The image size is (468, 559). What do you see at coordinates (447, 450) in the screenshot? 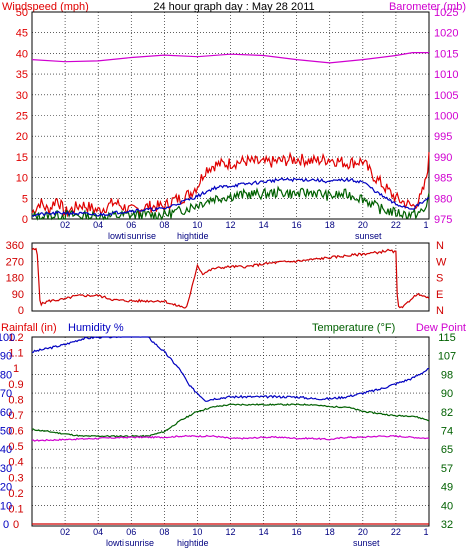
I see `temperature-tick-label: 65` at bounding box center [447, 450].